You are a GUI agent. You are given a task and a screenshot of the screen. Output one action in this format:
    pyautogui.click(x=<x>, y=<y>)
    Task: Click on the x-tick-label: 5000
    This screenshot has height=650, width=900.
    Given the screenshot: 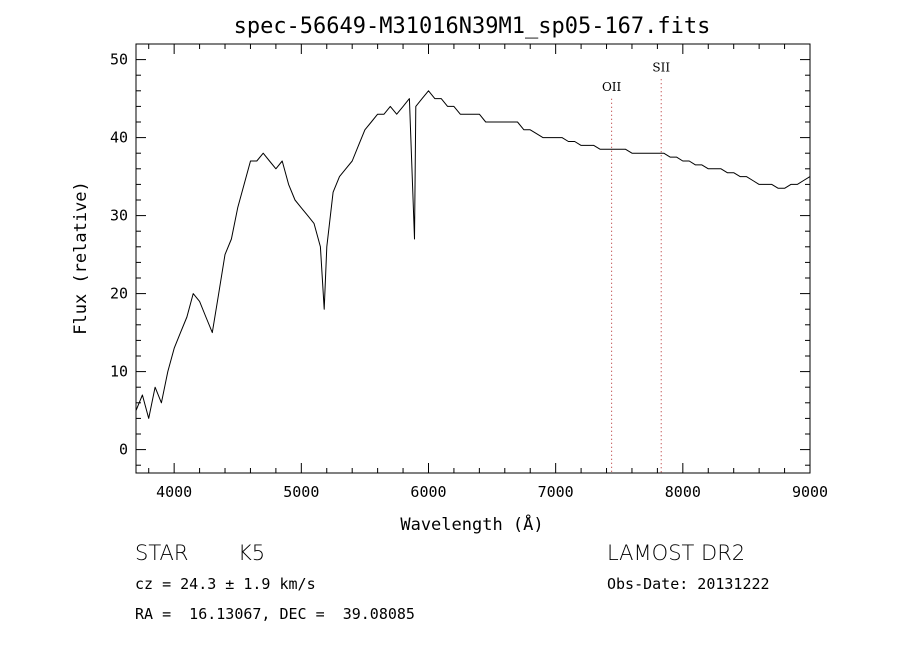 What is the action you would take?
    pyautogui.click(x=301, y=492)
    